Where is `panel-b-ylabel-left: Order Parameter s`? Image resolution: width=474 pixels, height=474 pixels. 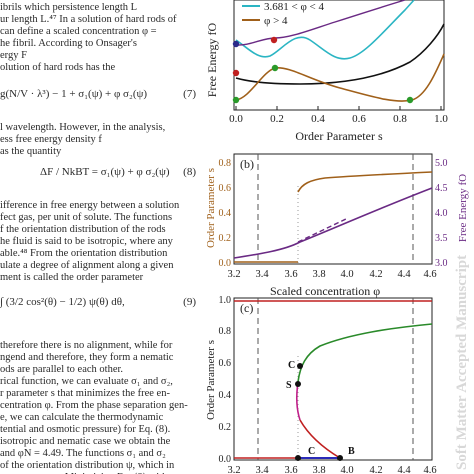 panel-b-ylabel-left: Order Parameter s is located at coordinates (211, 208).